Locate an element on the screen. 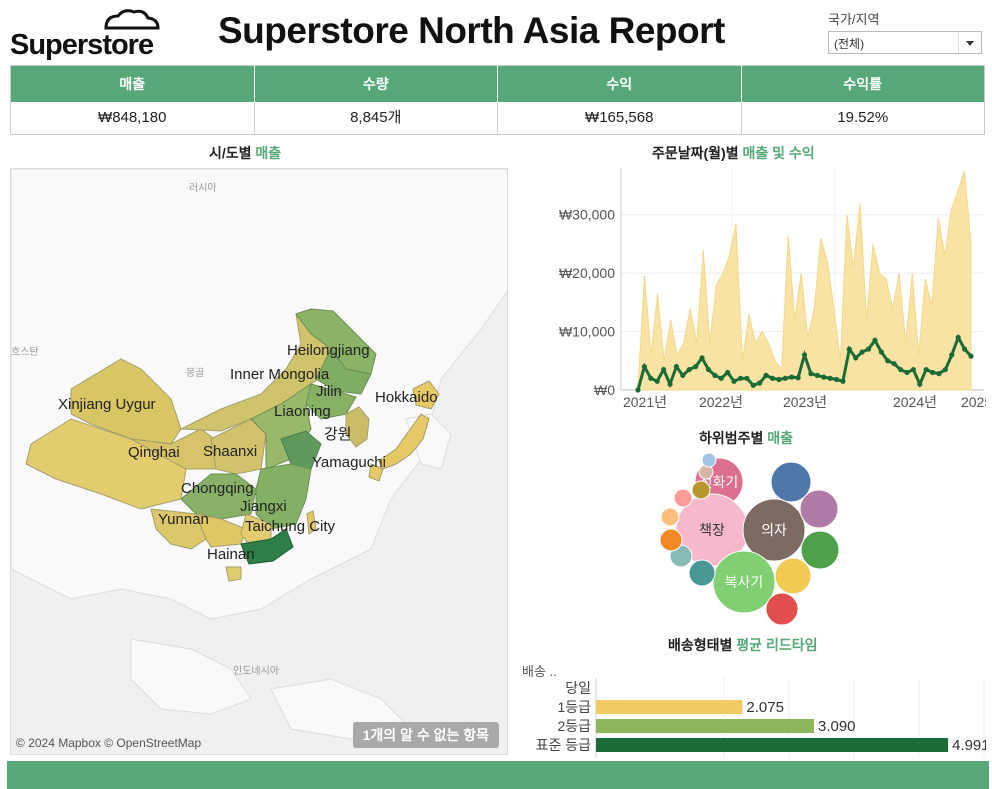 The image size is (992, 789). region-hokkaido is located at coordinates (426, 395).